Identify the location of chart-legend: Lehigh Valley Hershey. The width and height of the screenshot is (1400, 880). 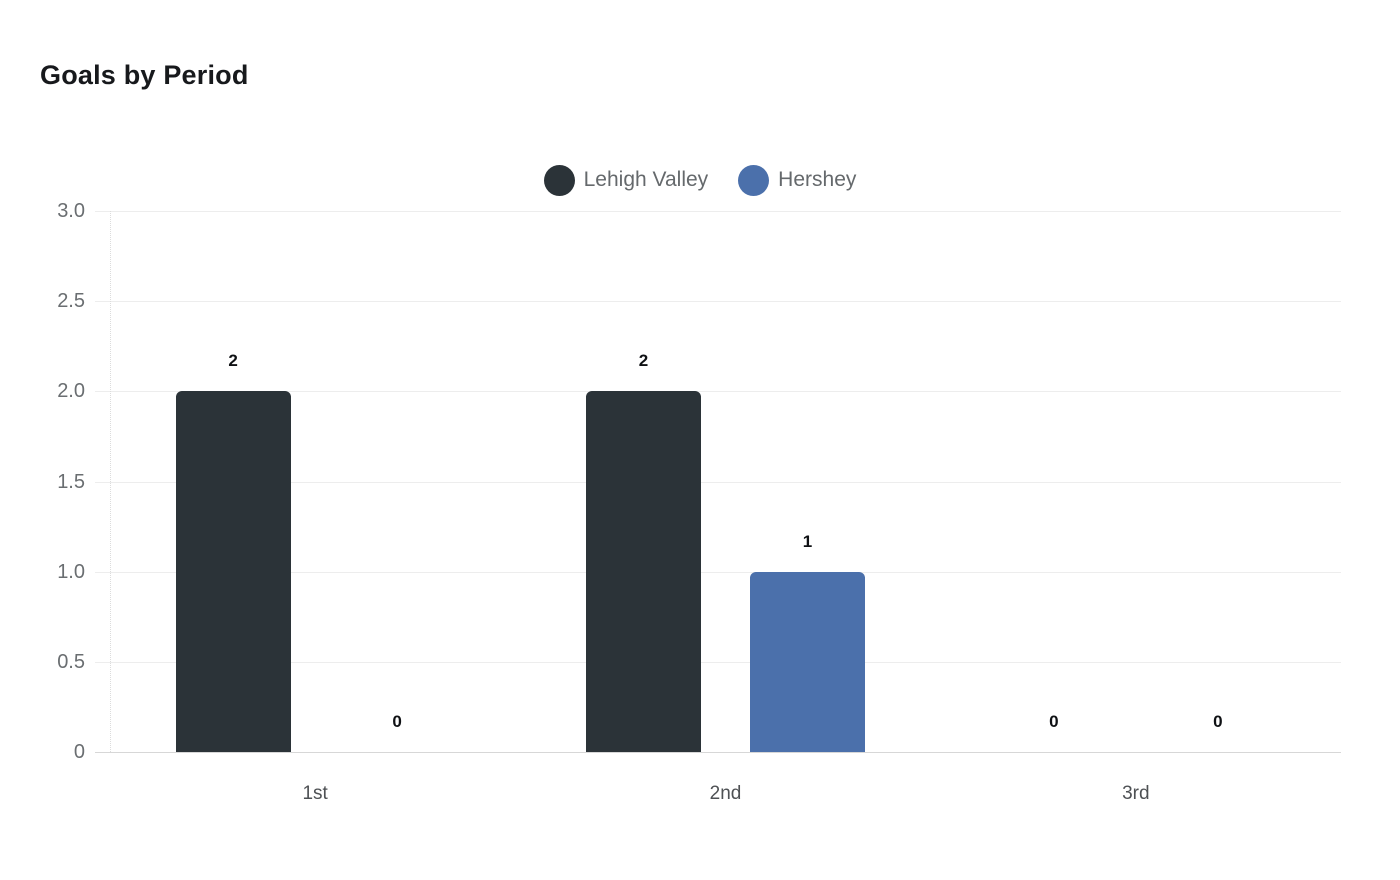
(700, 180).